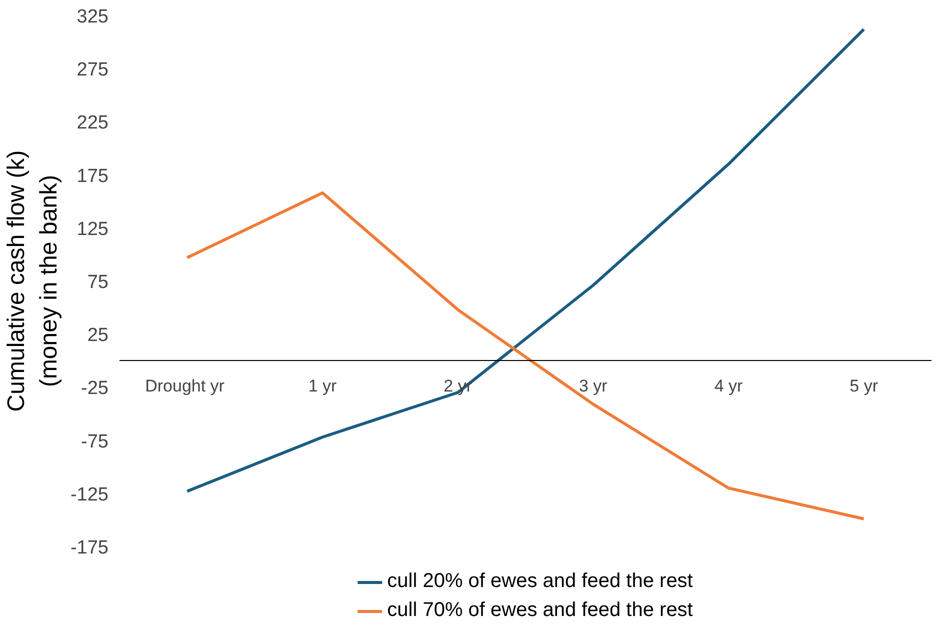 The width and height of the screenshot is (941, 636). Describe the element at coordinates (593, 386) in the screenshot. I see `x-tick-label: 3 yr` at that location.